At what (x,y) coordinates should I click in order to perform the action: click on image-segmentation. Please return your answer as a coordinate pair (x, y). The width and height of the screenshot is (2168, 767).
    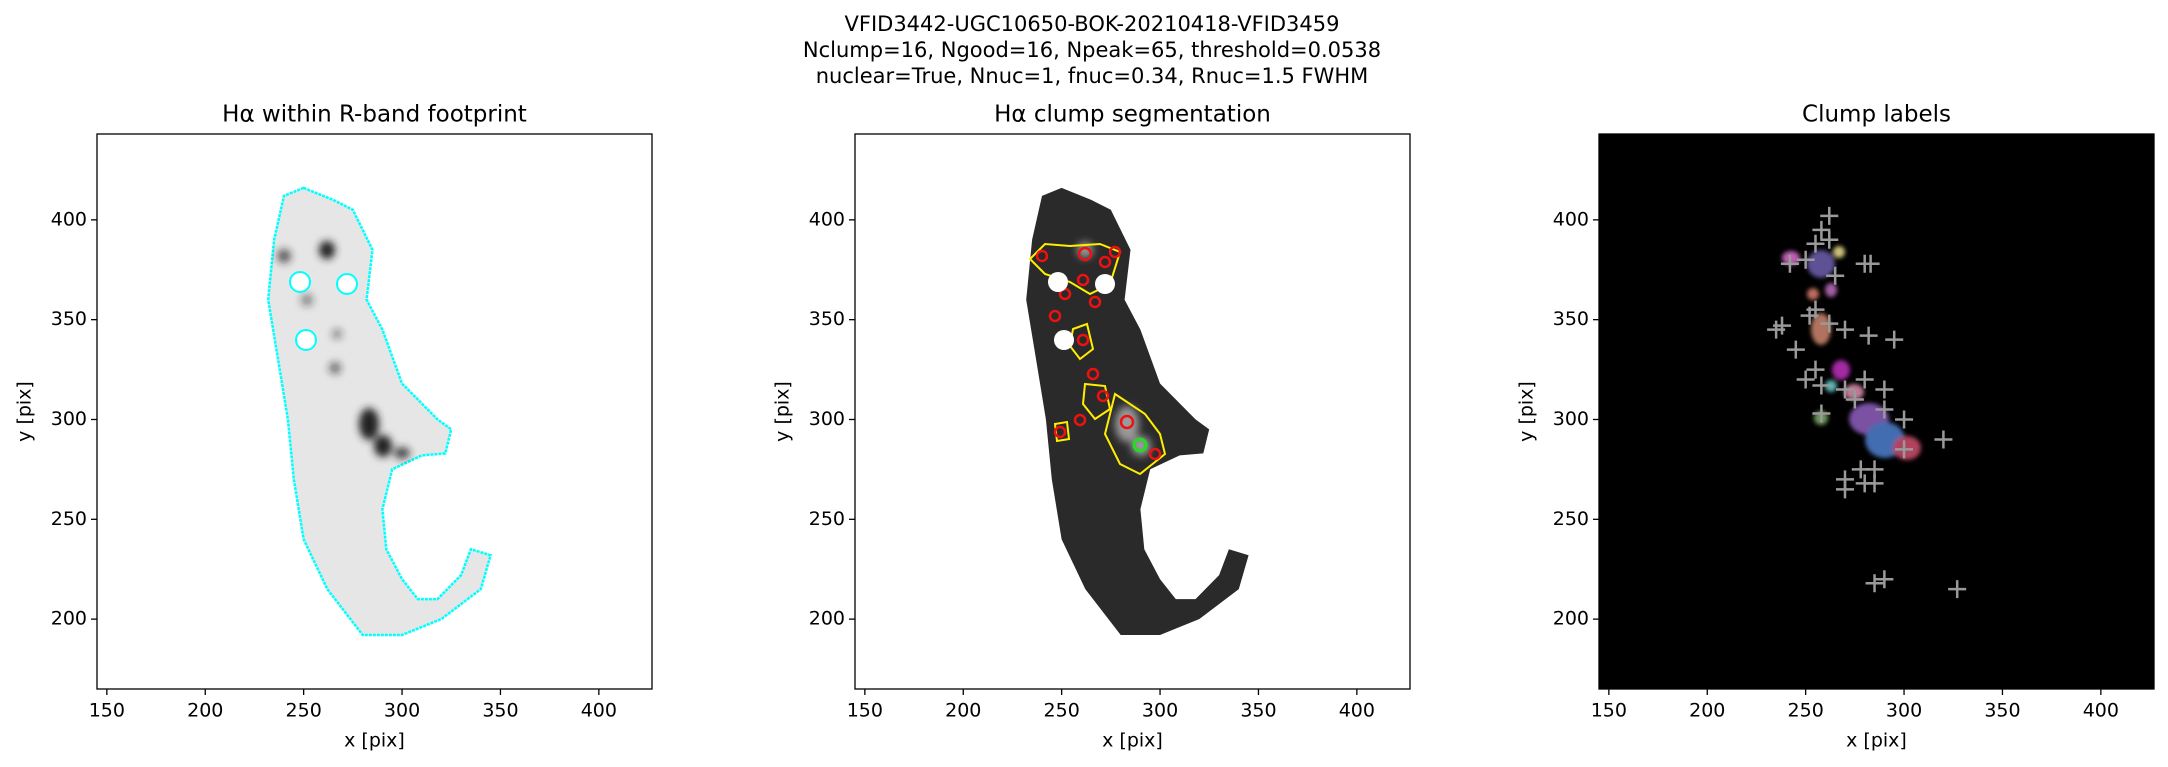
    Looking at the image, I should click on (1137, 411).